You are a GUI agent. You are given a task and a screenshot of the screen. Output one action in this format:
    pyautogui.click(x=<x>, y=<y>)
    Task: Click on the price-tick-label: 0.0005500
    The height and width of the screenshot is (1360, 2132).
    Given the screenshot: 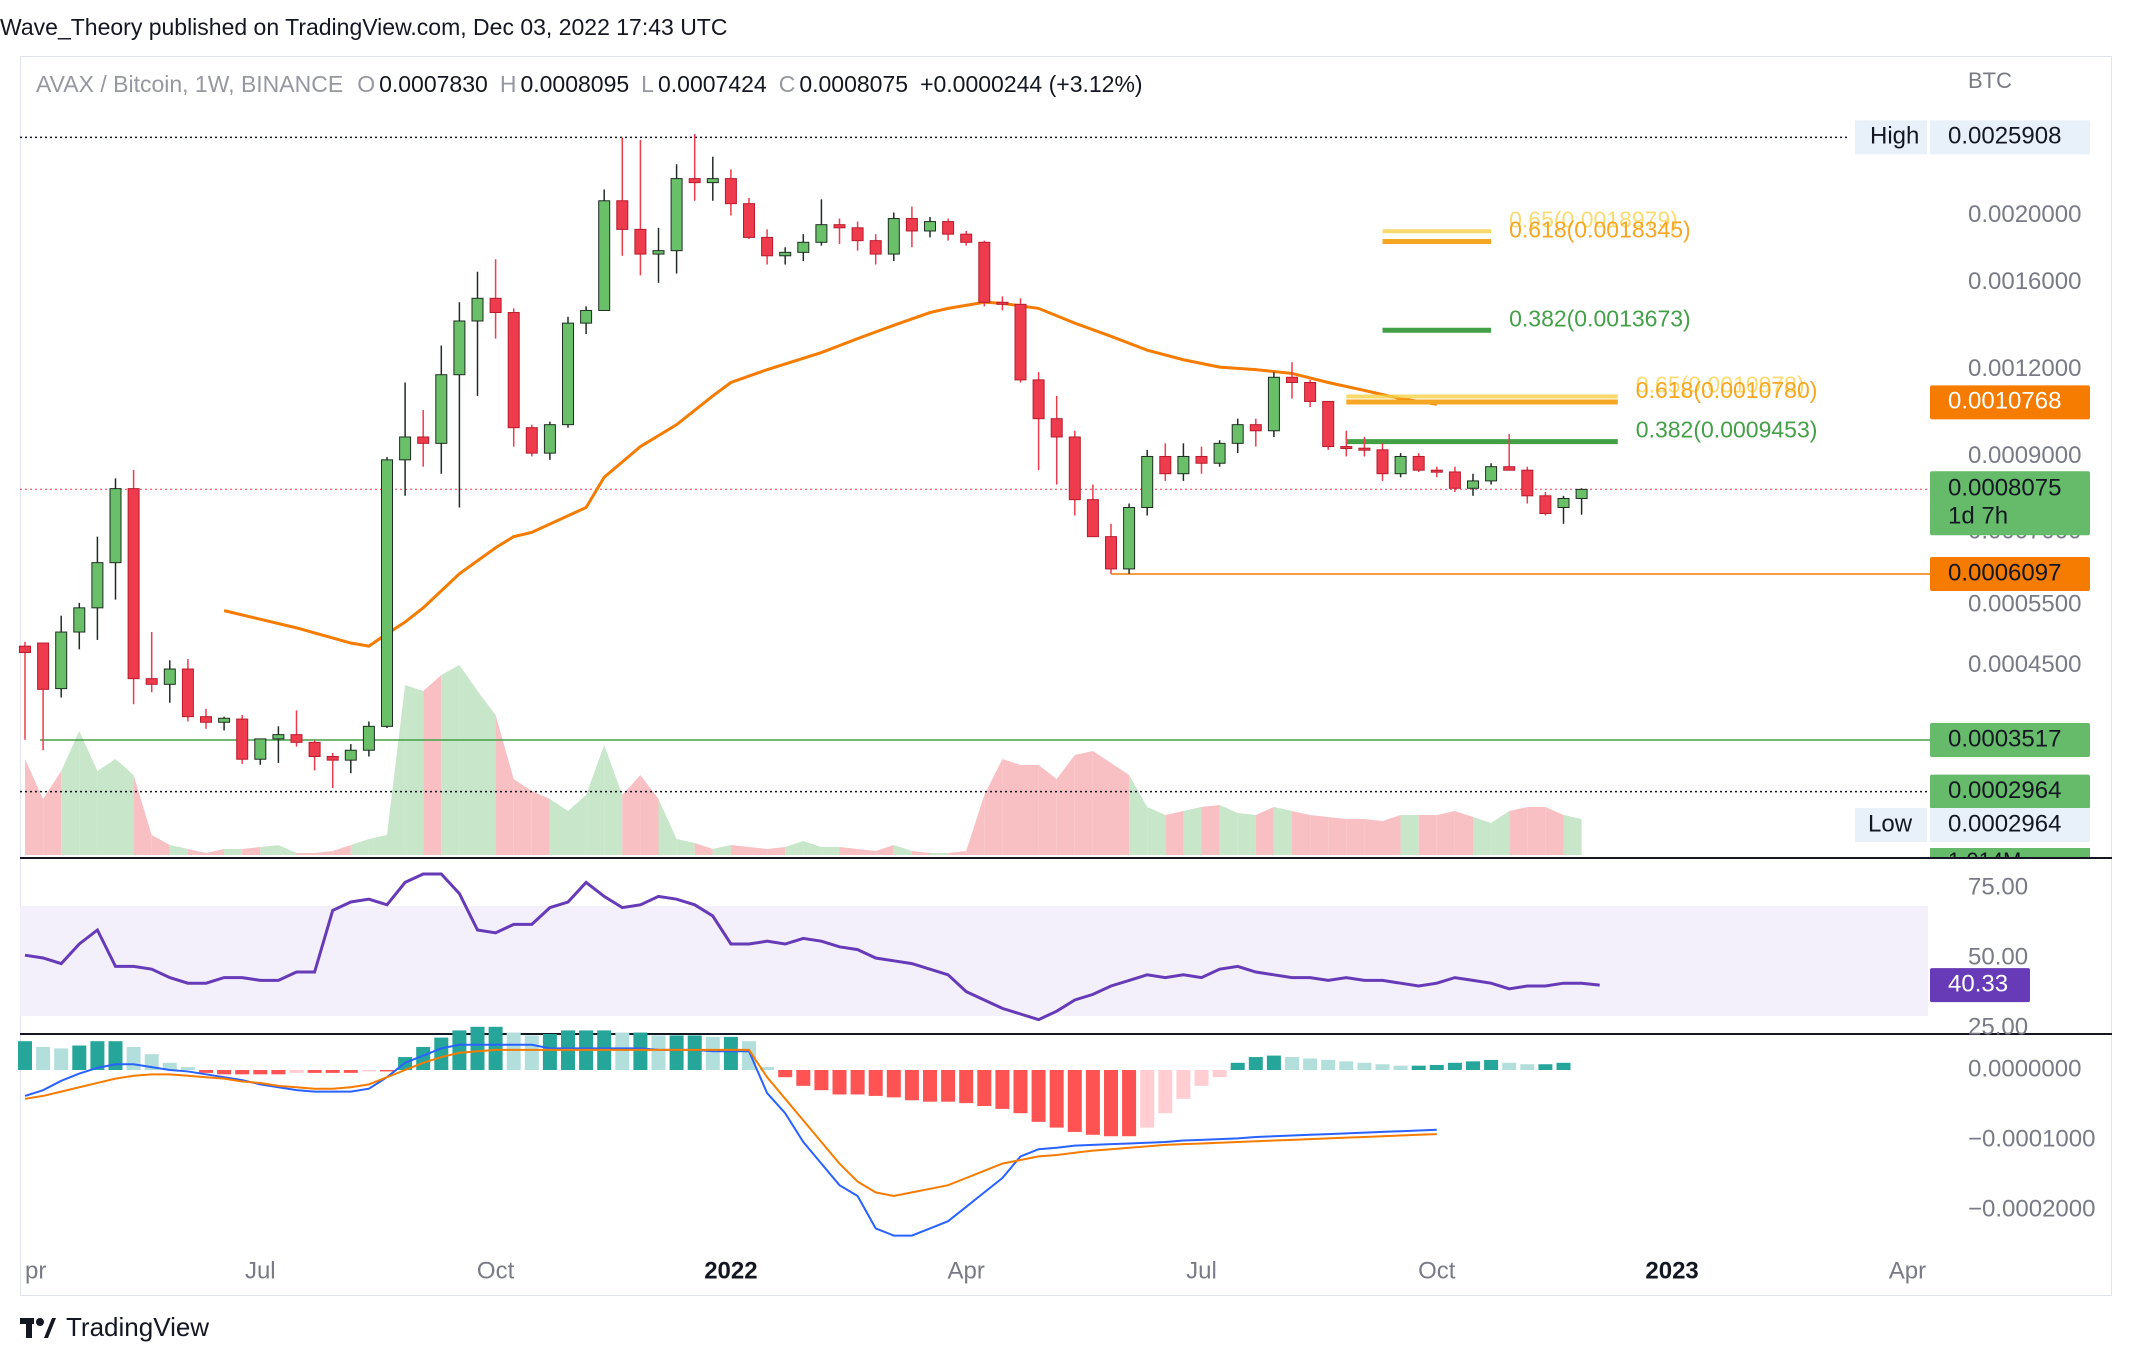 What is the action you would take?
    pyautogui.click(x=2024, y=603)
    